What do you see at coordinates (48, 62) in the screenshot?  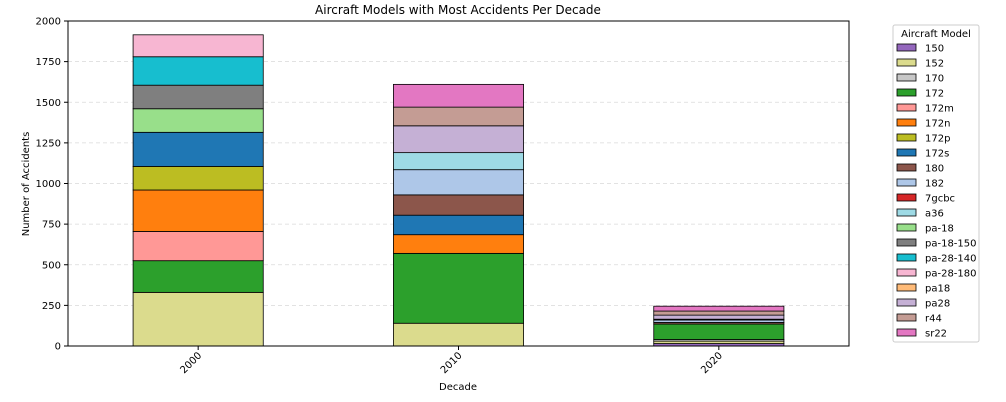 I see `y-tick-label: 1750` at bounding box center [48, 62].